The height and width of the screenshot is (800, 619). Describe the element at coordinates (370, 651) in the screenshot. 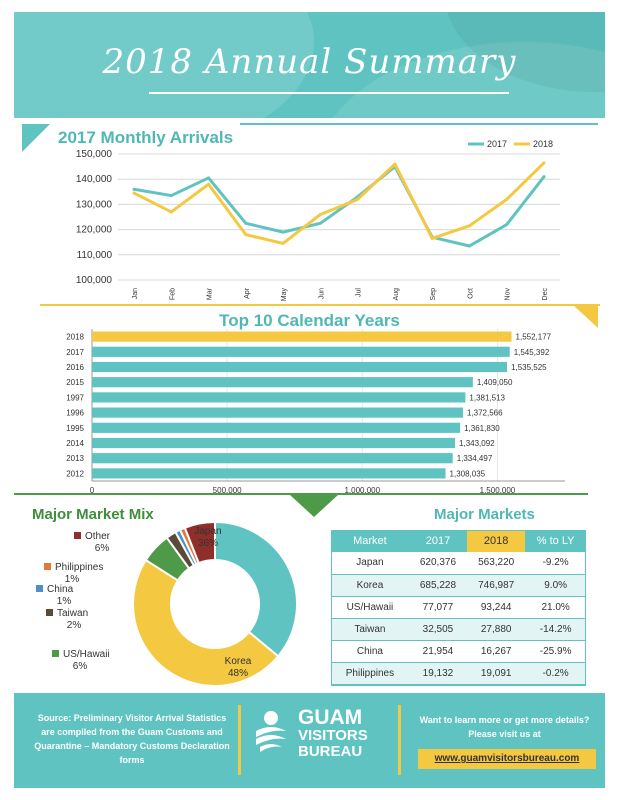

I see `cell-market: China` at that location.